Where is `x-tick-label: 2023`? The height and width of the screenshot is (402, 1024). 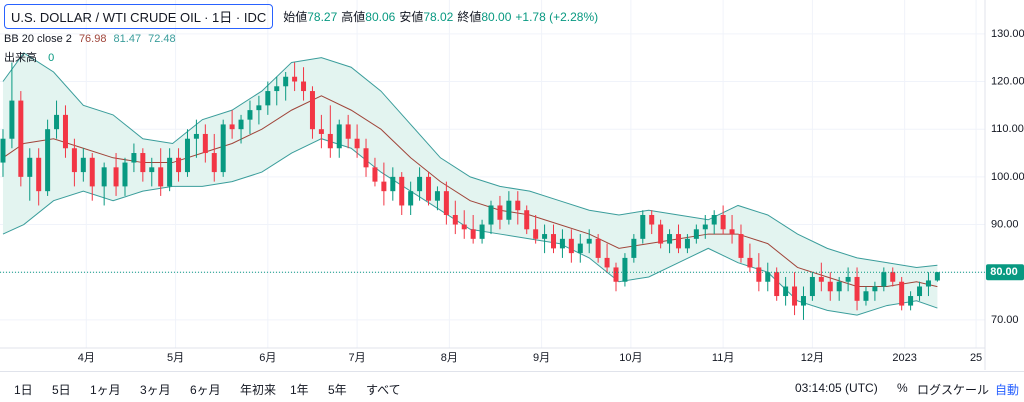 x-tick-label: 2023 is located at coordinates (904, 358).